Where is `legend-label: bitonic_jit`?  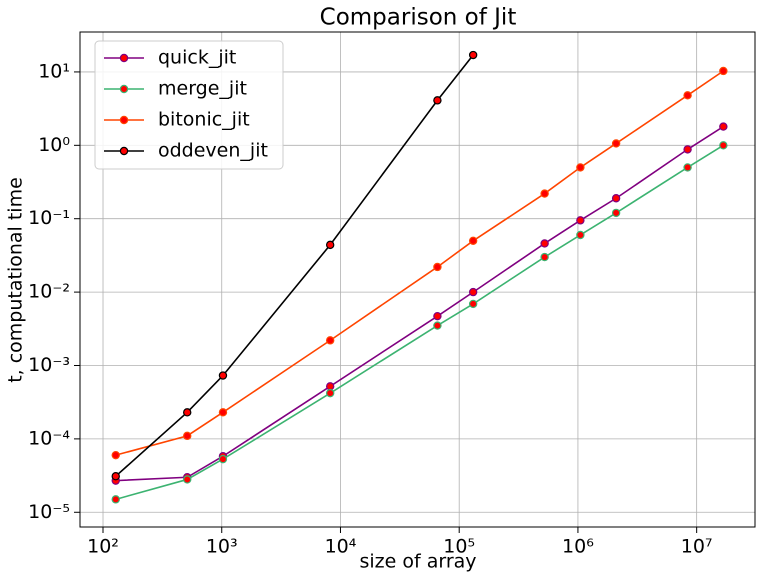
legend-label: bitonic_jit is located at coordinates (204, 120).